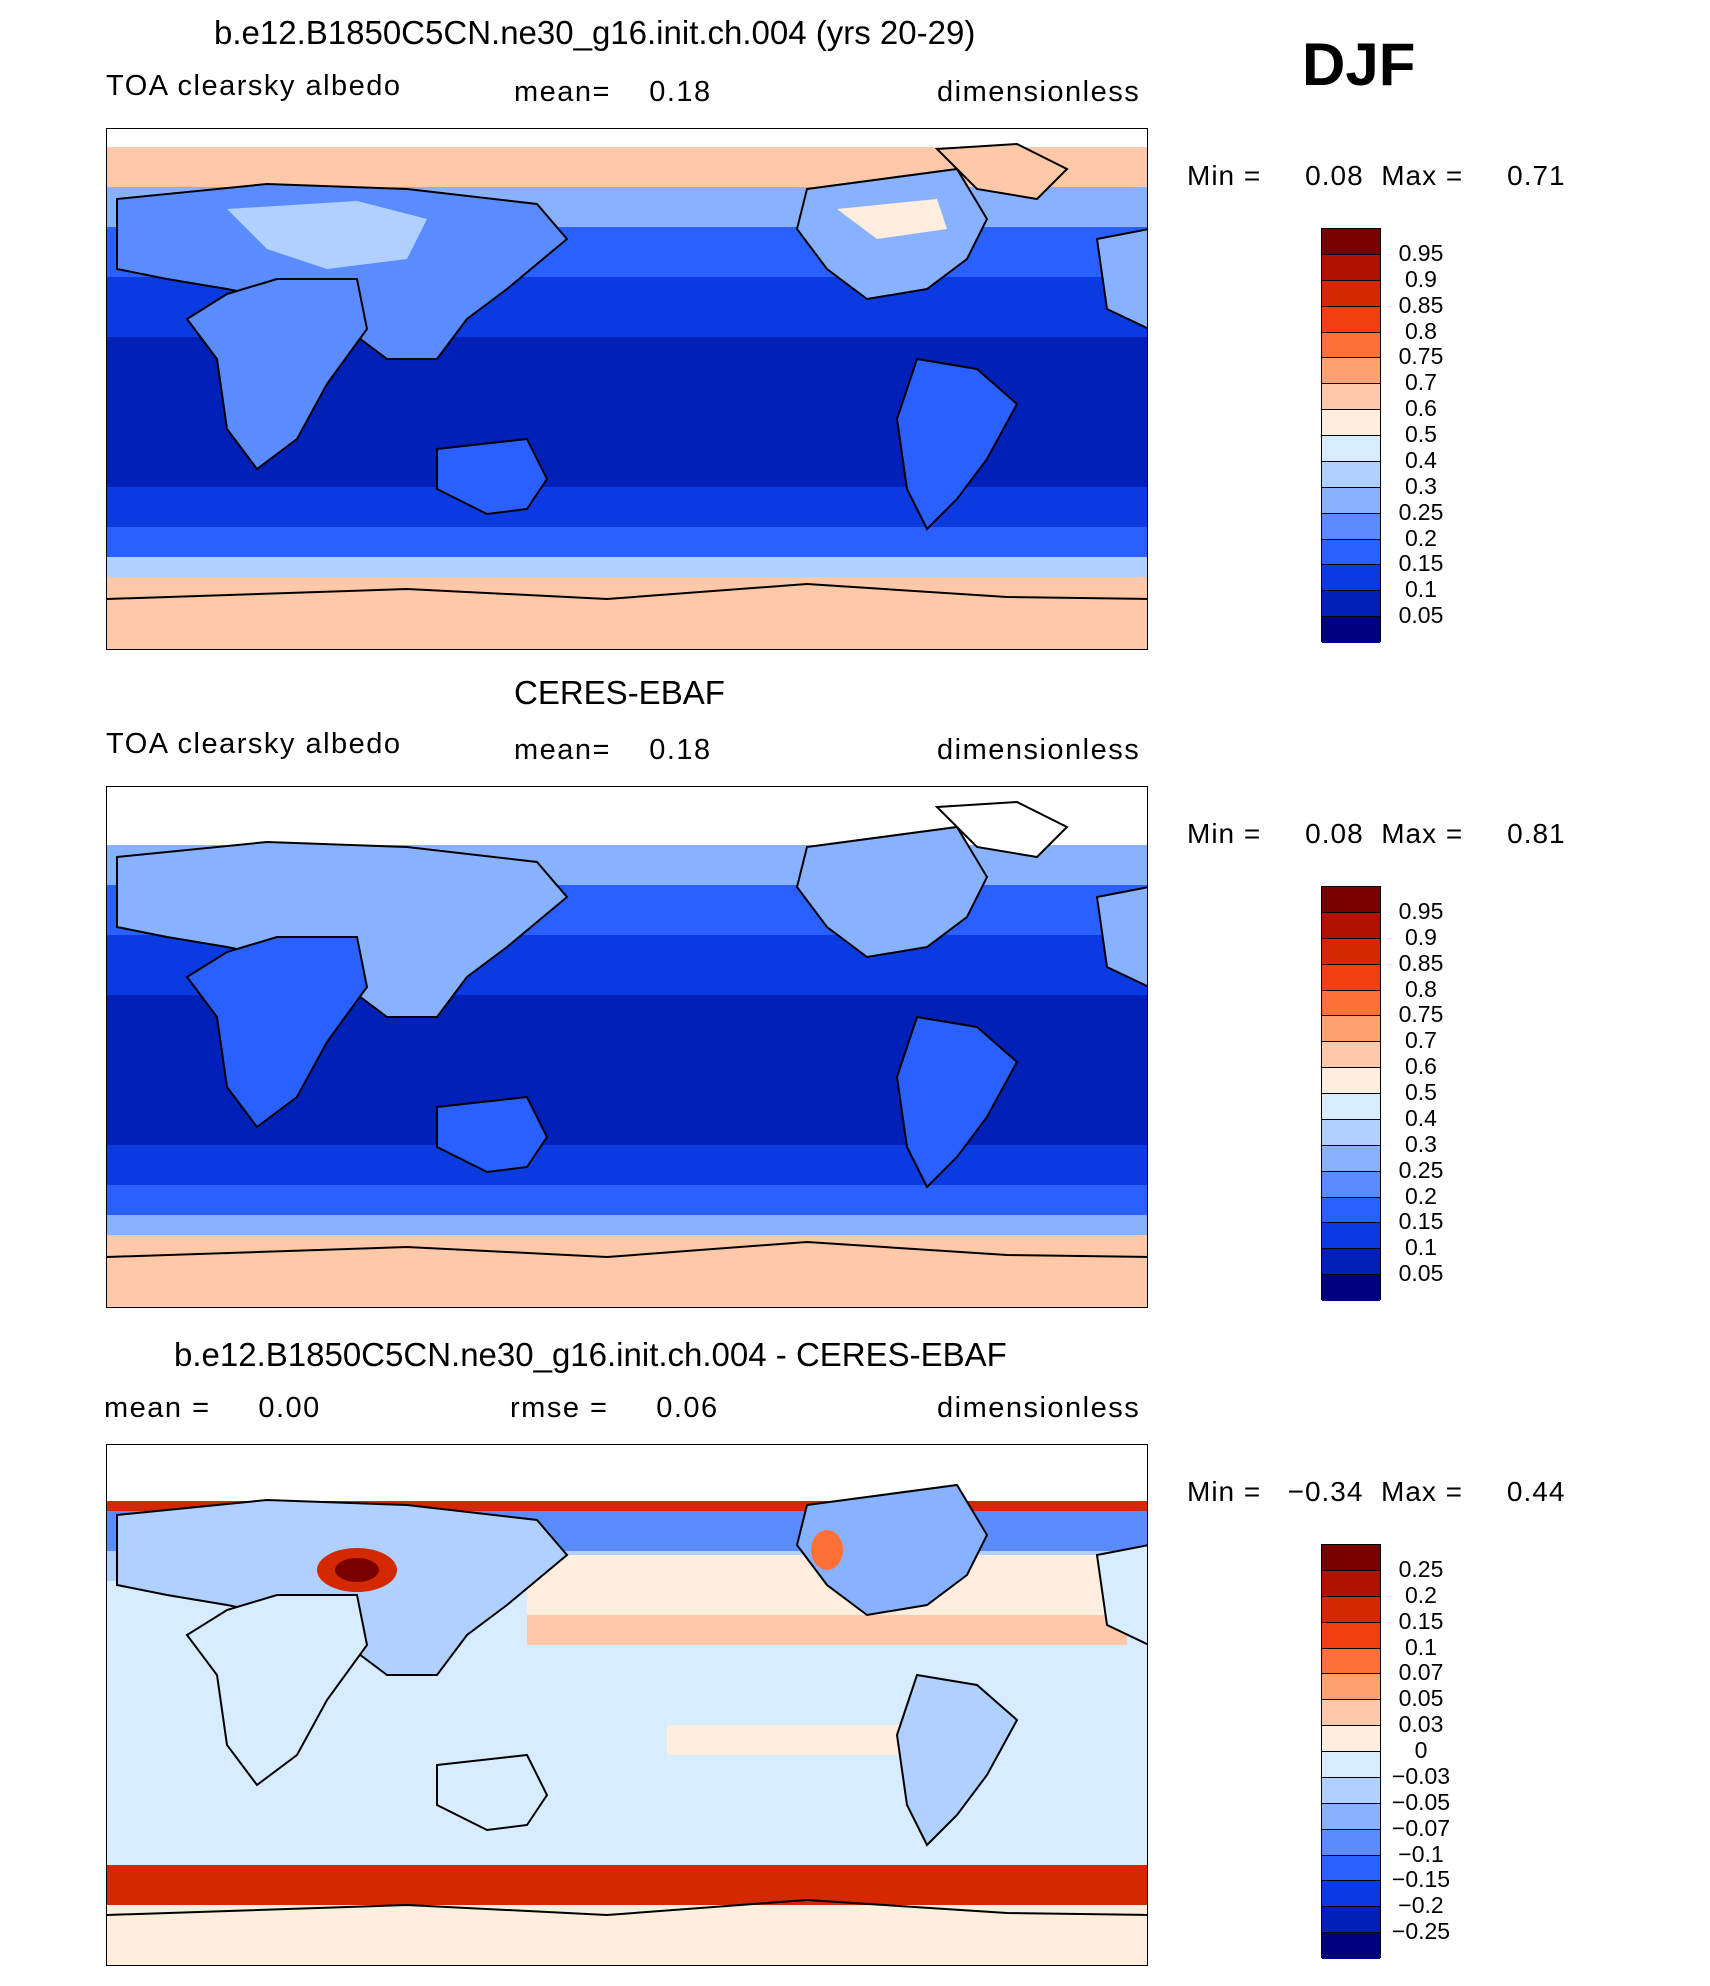 The width and height of the screenshot is (1710, 1986). I want to click on panel2-mean-label: mean= 0.18, so click(613, 750).